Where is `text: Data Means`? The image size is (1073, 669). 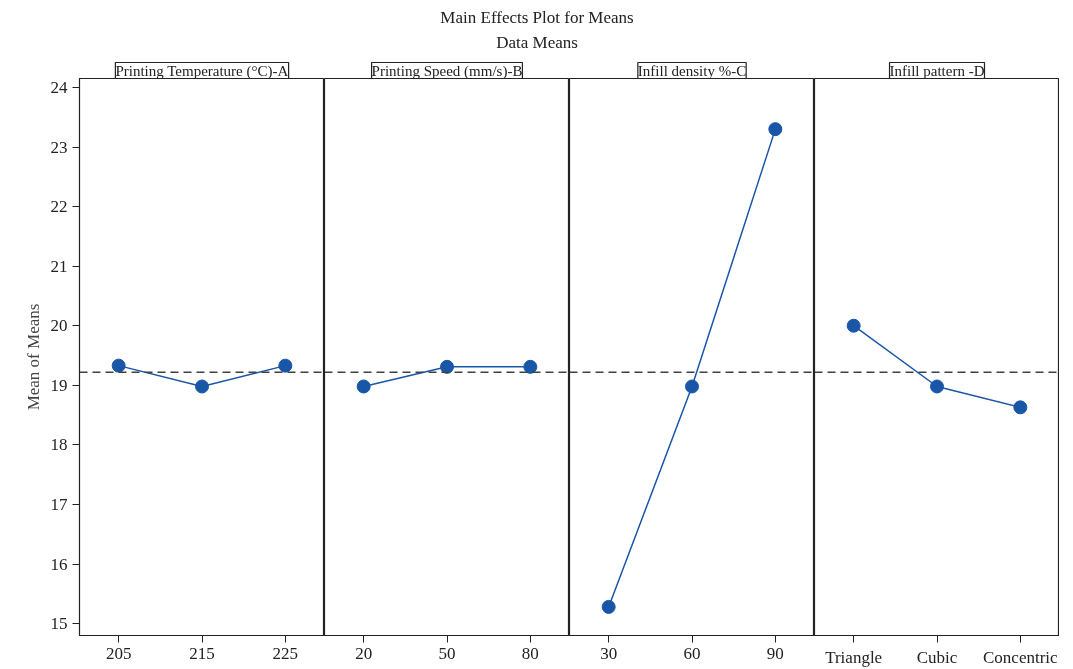 text: Data Means is located at coordinates (537, 42).